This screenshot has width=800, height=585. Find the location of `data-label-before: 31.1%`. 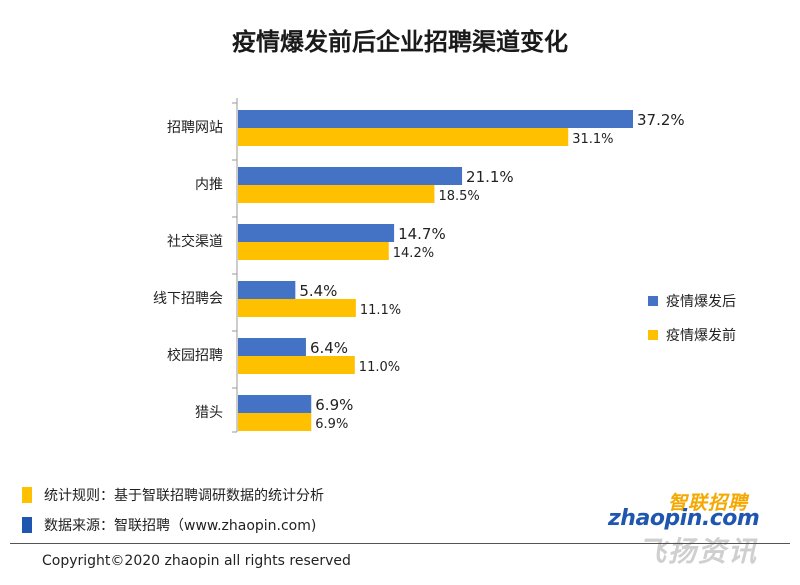

data-label-before: 31.1% is located at coordinates (592, 139).